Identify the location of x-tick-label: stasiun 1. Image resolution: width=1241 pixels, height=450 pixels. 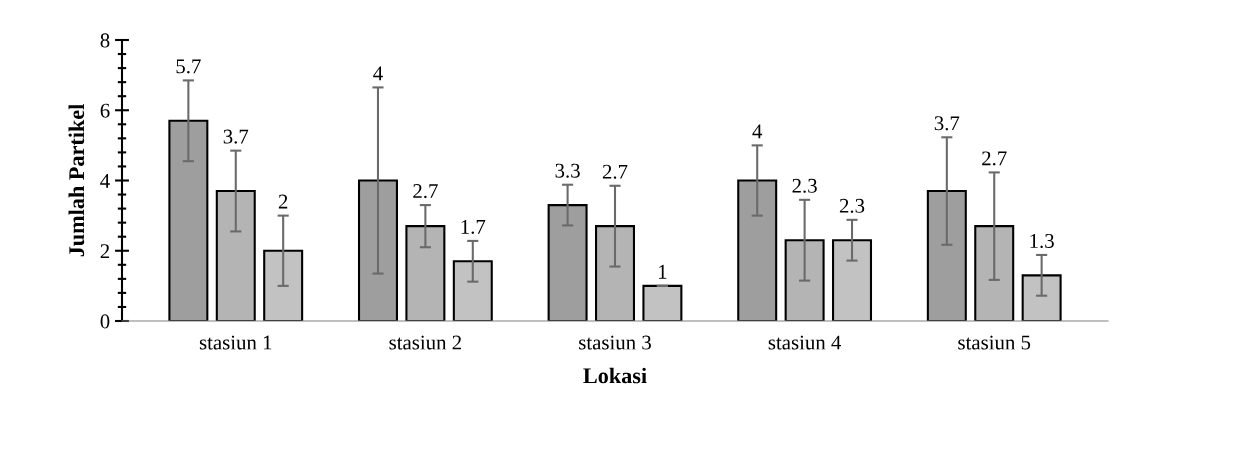
(235, 342).